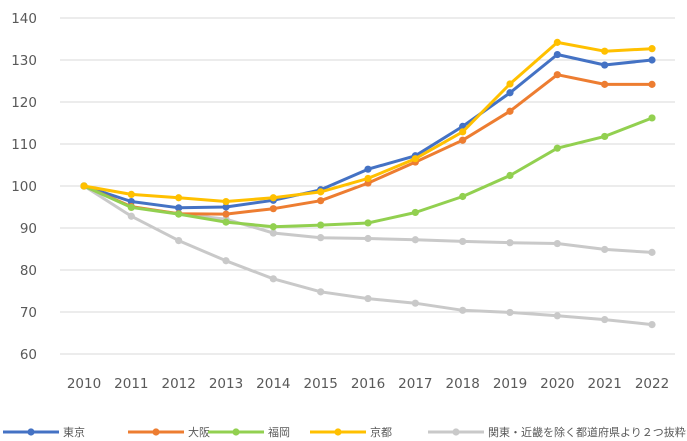  I want to click on x-tick-label: 2017, so click(415, 384).